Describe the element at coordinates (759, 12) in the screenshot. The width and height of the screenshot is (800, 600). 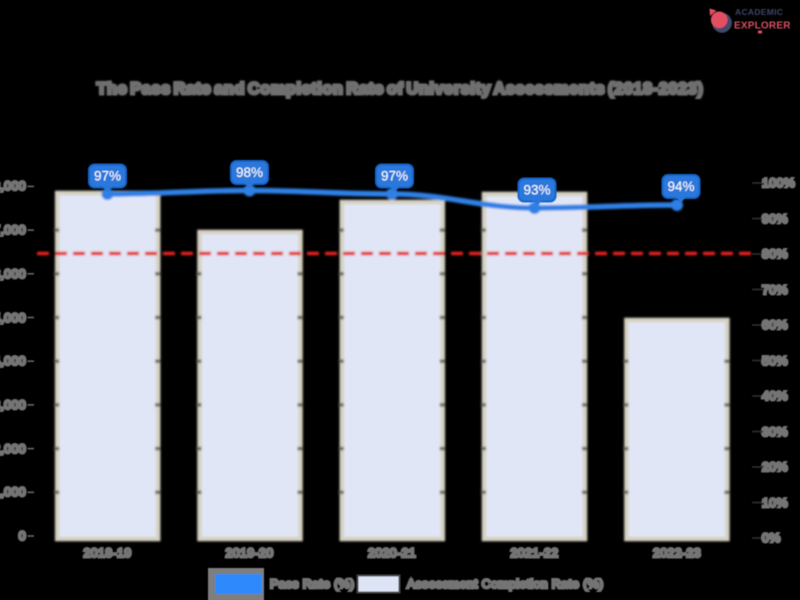
I see `svg-text: ACADEMIC` at that location.